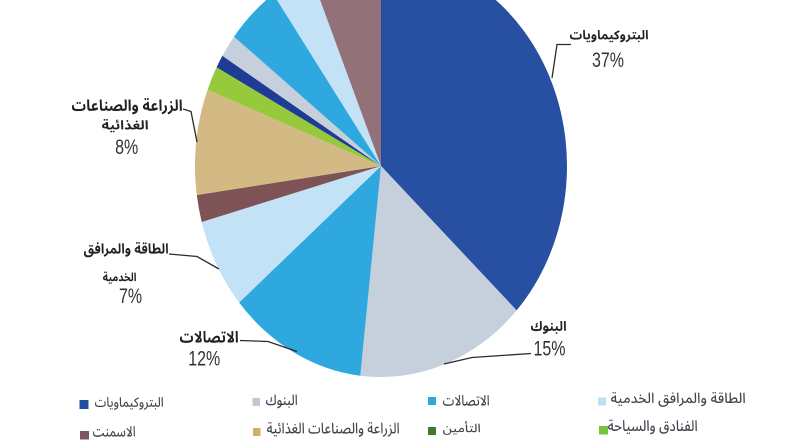  Describe the element at coordinates (130, 297) in the screenshot. I see `svg-text: 7%` at that location.